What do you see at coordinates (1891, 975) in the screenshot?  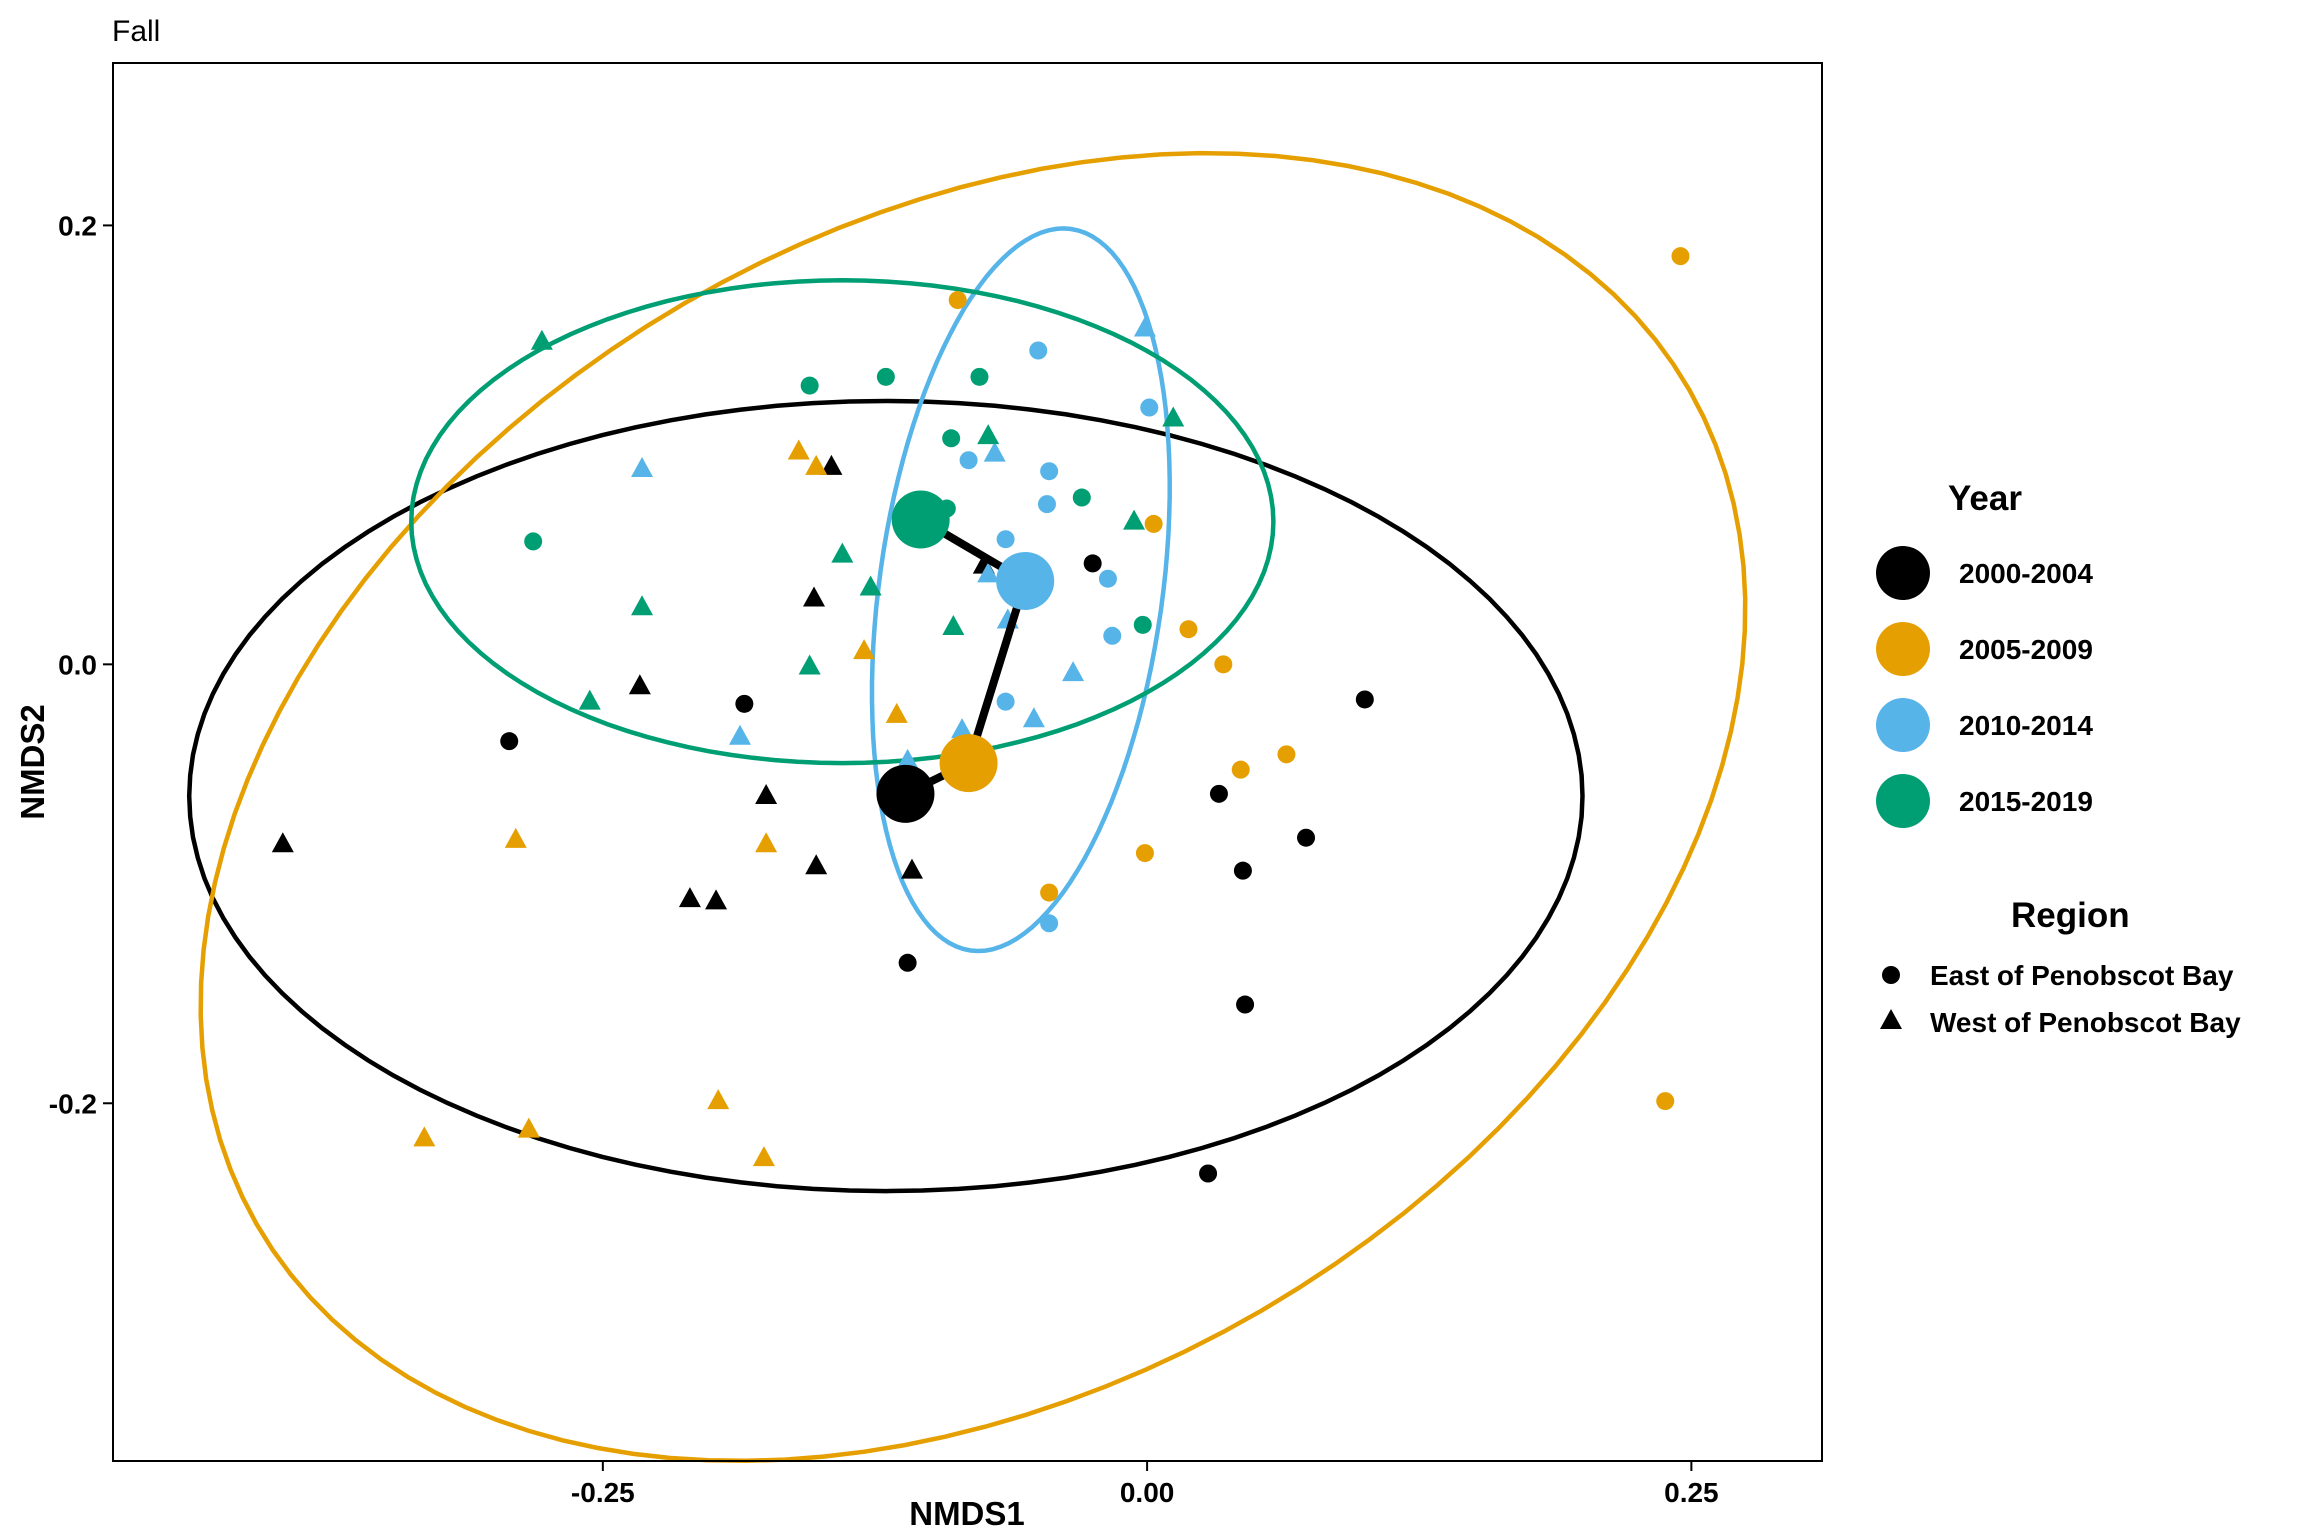 I see `legend-region-circle-icon` at bounding box center [1891, 975].